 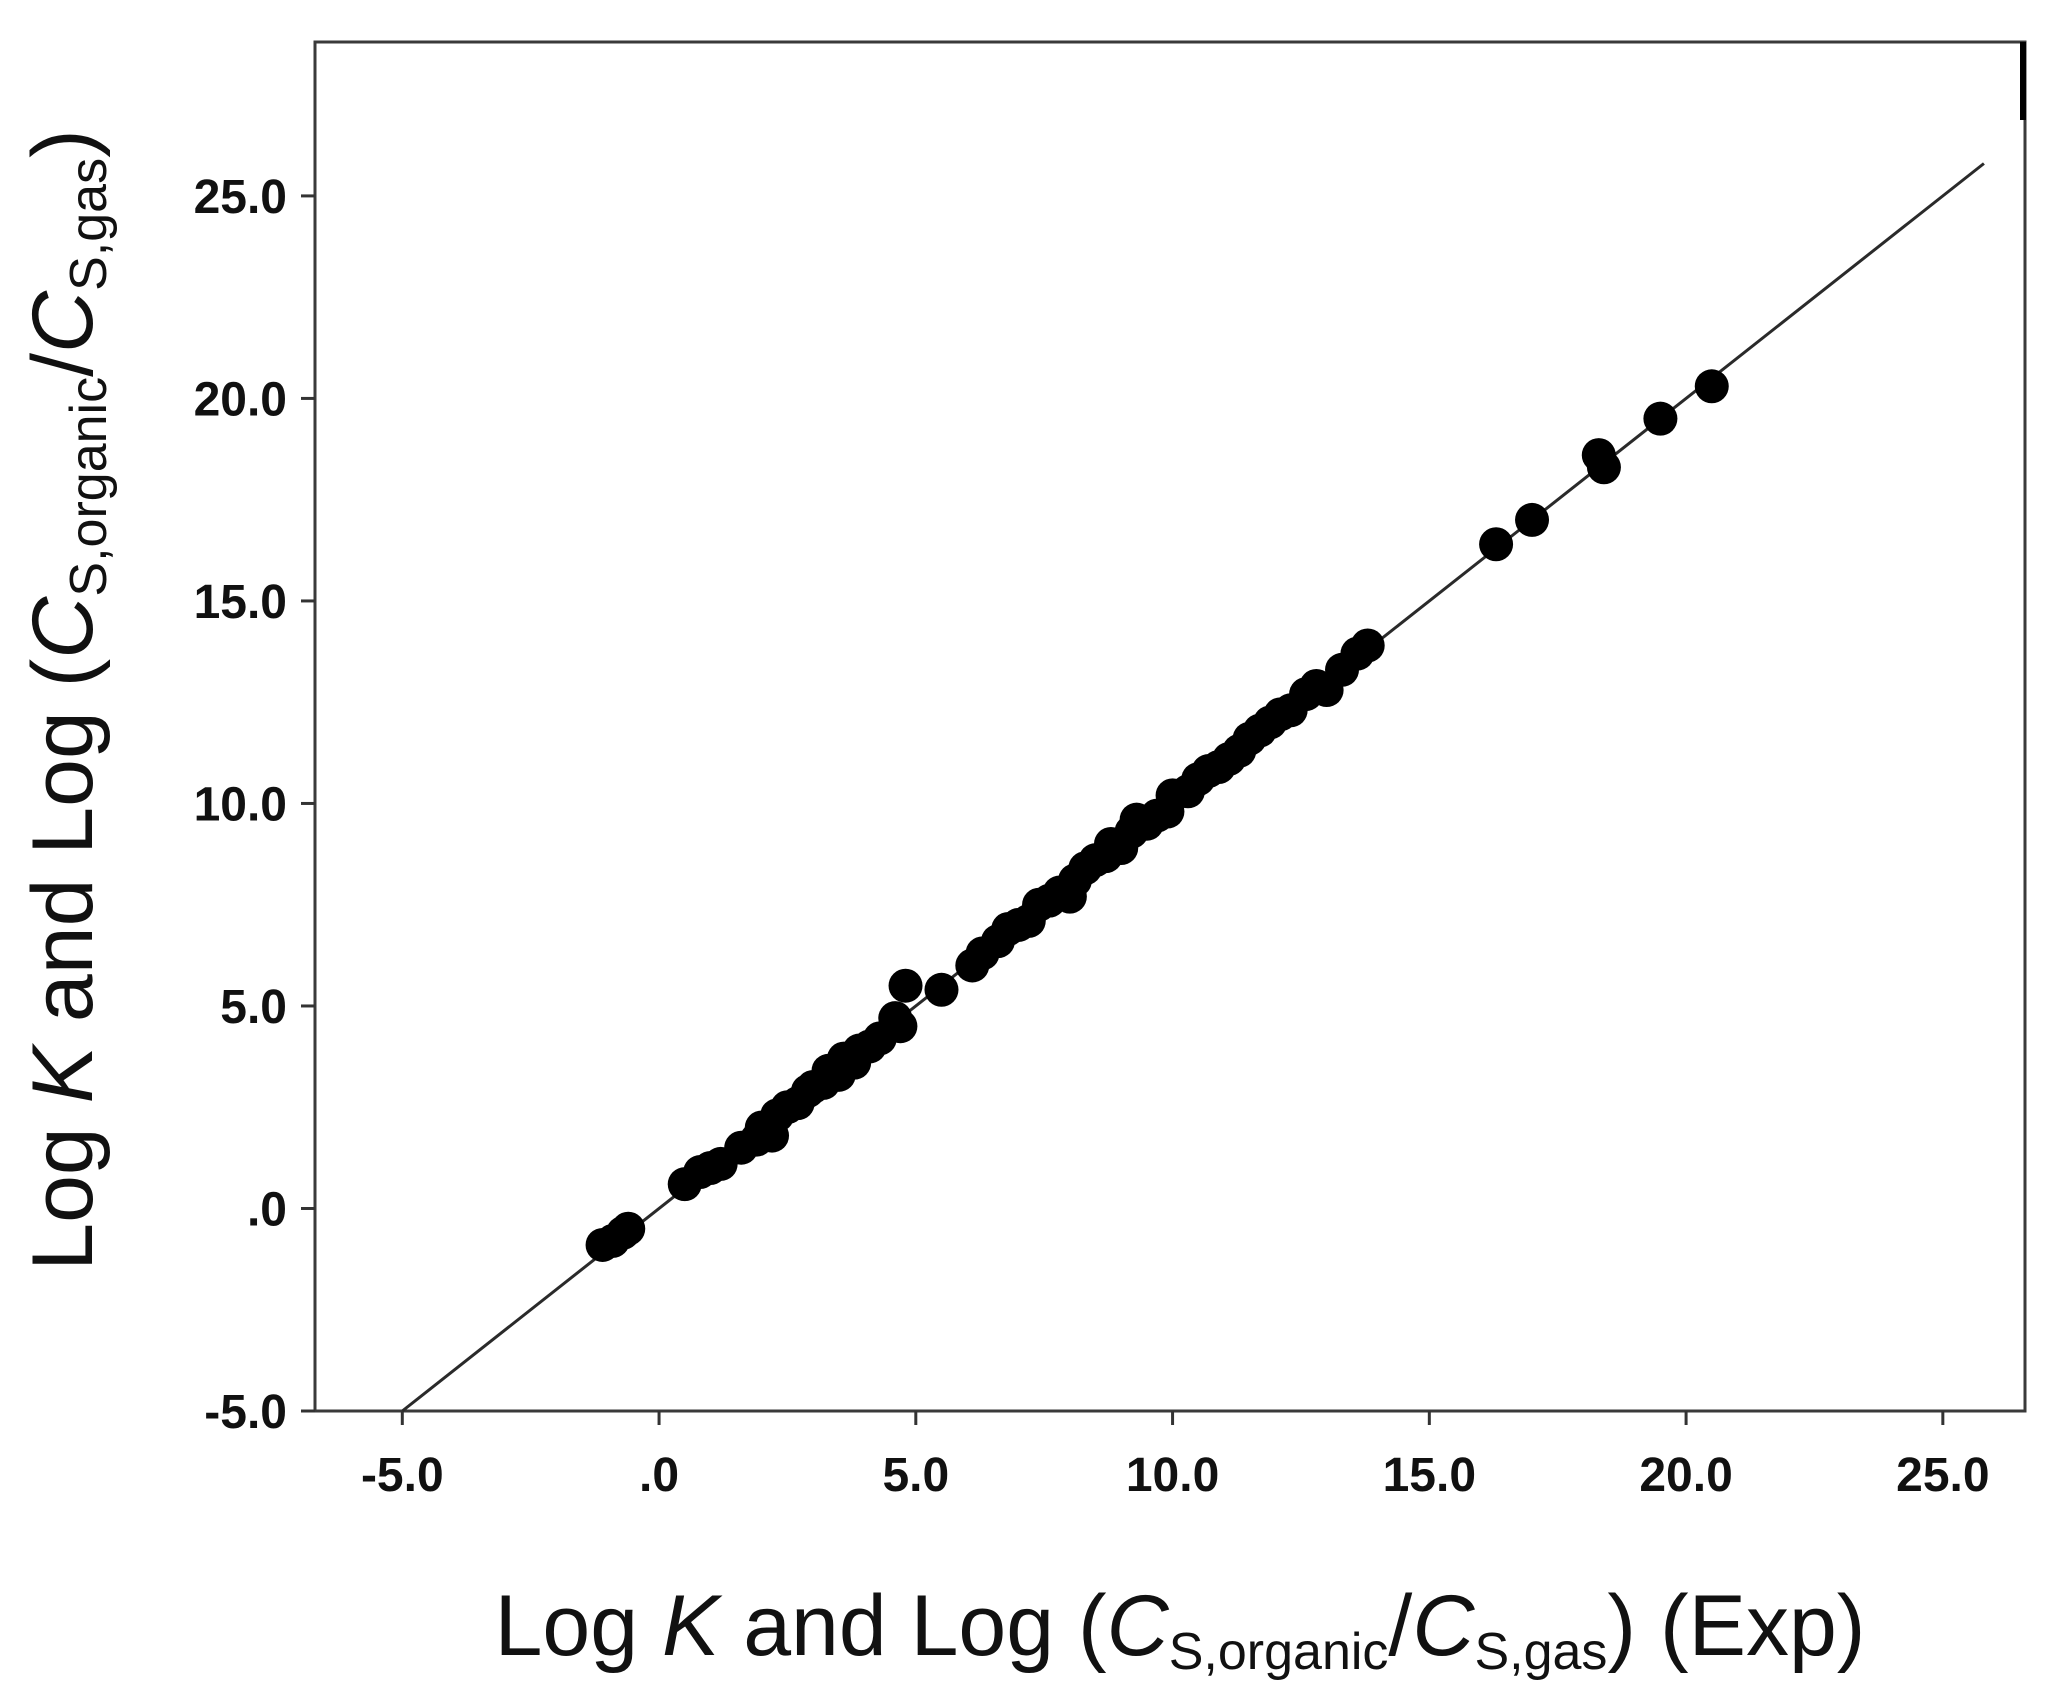 What do you see at coordinates (66, 700) in the screenshot?
I see `y-axis-title: Log K and Log (CS,organic/CS,gas)` at bounding box center [66, 700].